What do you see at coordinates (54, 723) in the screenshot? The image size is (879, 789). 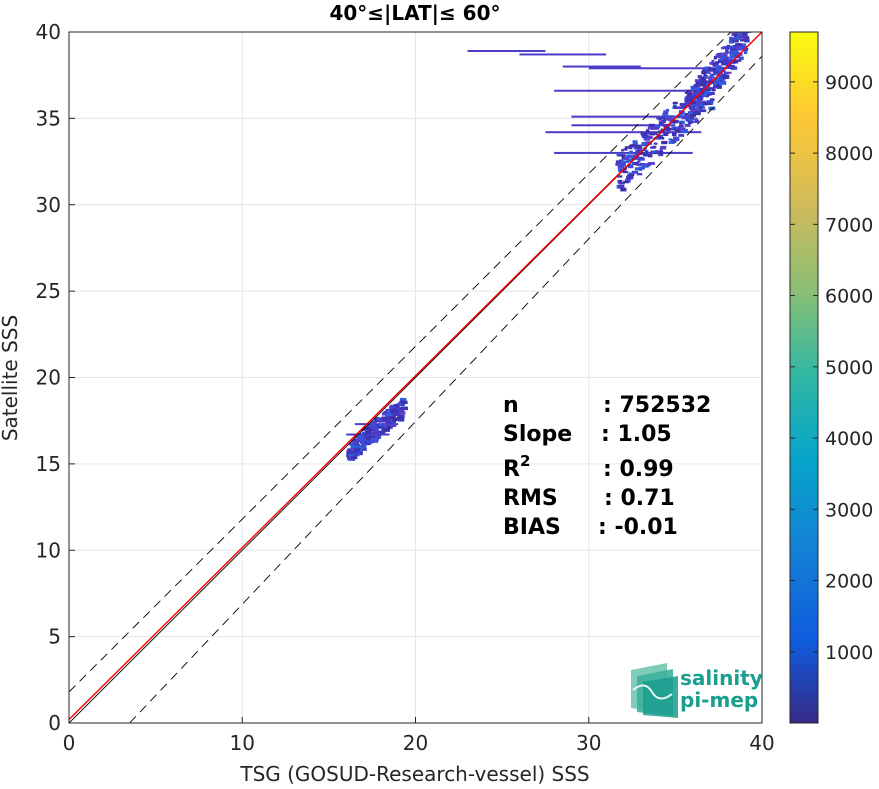 I see `y-tick-label: 0` at bounding box center [54, 723].